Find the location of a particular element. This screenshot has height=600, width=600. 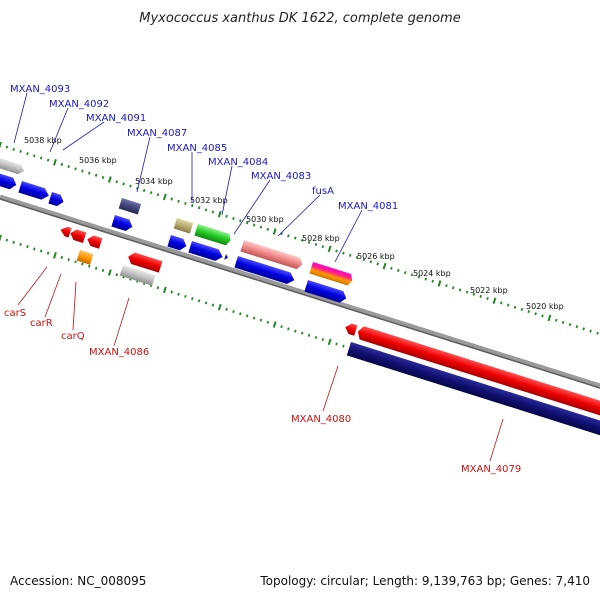

gene-mxan-4093-feature is located at coordinates (13, 167).